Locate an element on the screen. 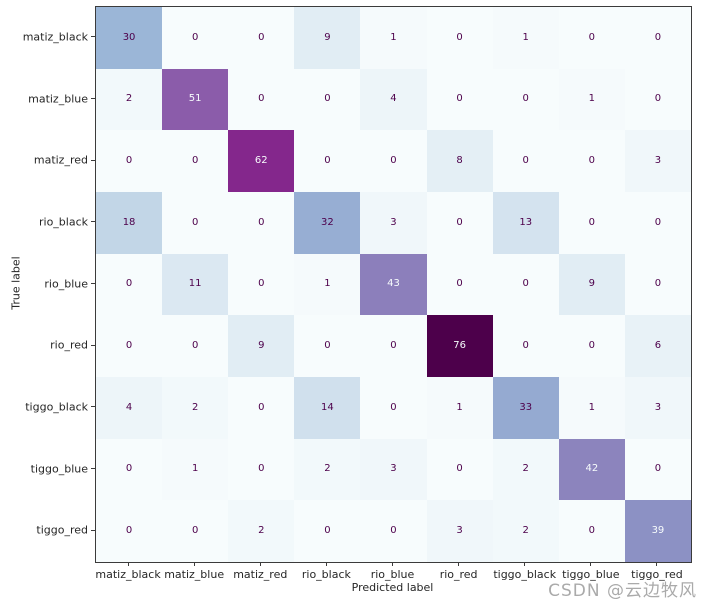 The image size is (701, 602). watermark: CSDN @云边牧风 is located at coordinates (622, 591).